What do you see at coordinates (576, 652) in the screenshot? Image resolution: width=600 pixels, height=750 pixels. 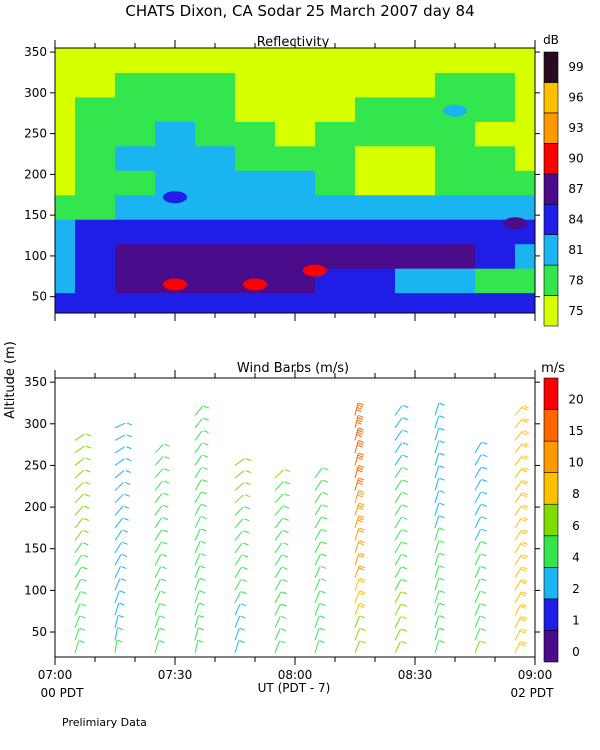 I see `colorbar-label: 0` at bounding box center [576, 652].